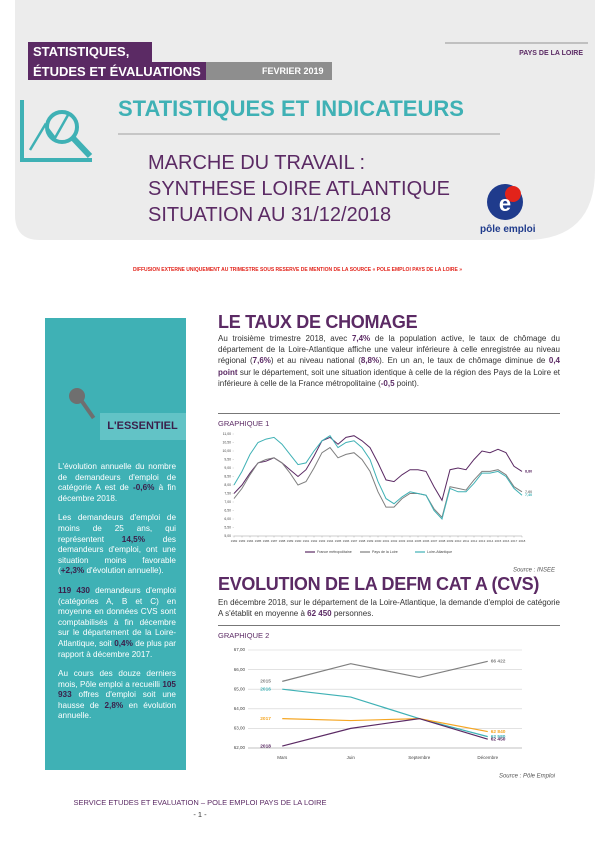 The image size is (595, 842). I want to click on text-run: d'évolution annuelle)., so click(124, 571).